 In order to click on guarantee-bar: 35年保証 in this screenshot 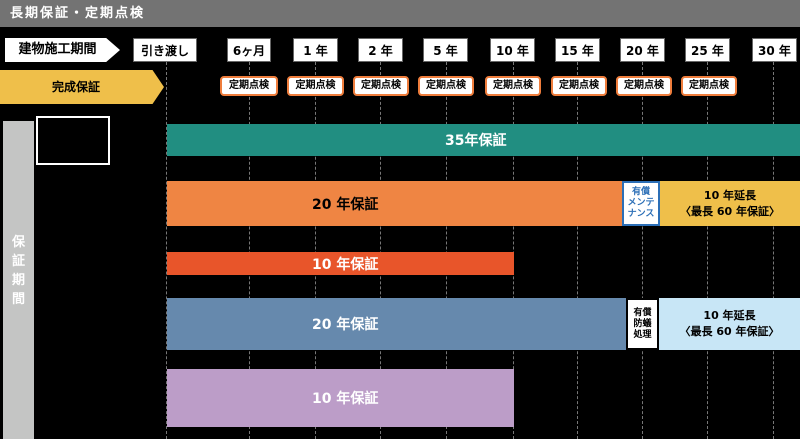, I will do `click(483, 140)`.